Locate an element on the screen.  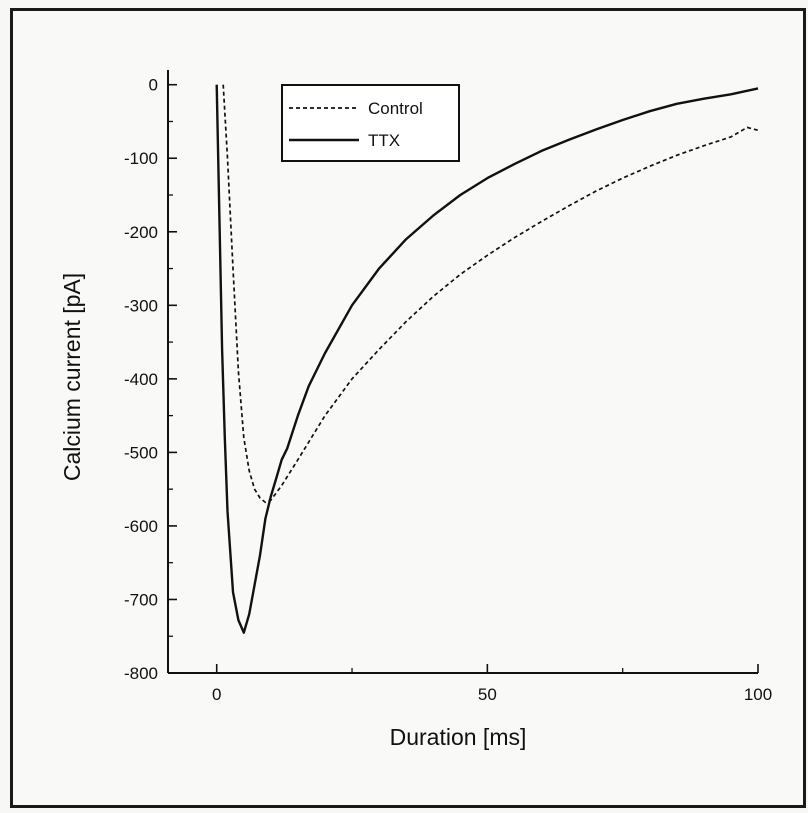
y-tick-label: -200 is located at coordinates (141, 232).